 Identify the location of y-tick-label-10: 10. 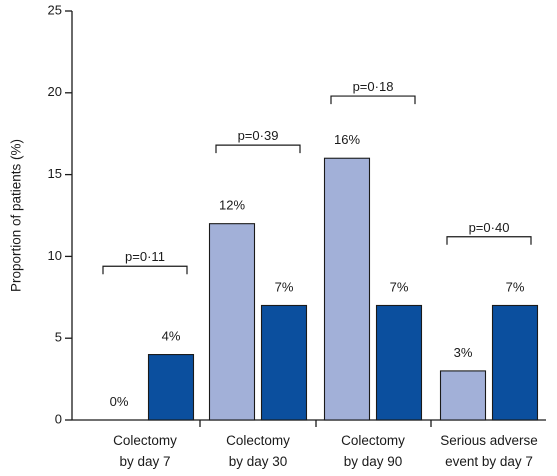
(55, 255).